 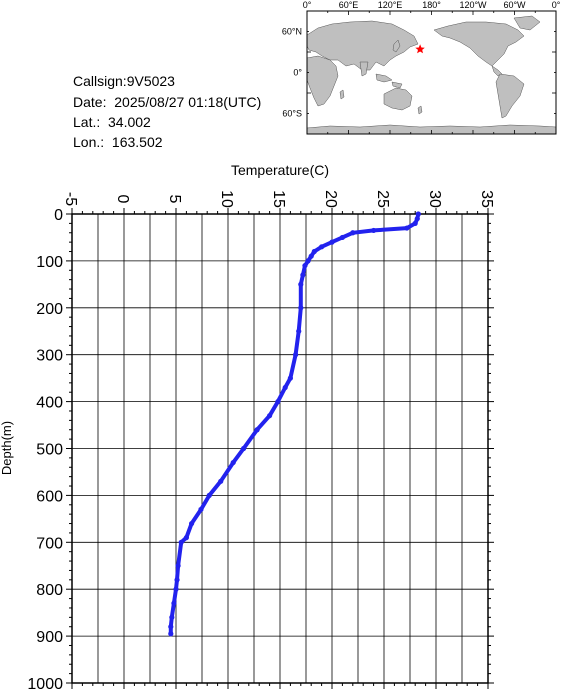 I want to click on map-marker-layer, so click(x=420, y=49).